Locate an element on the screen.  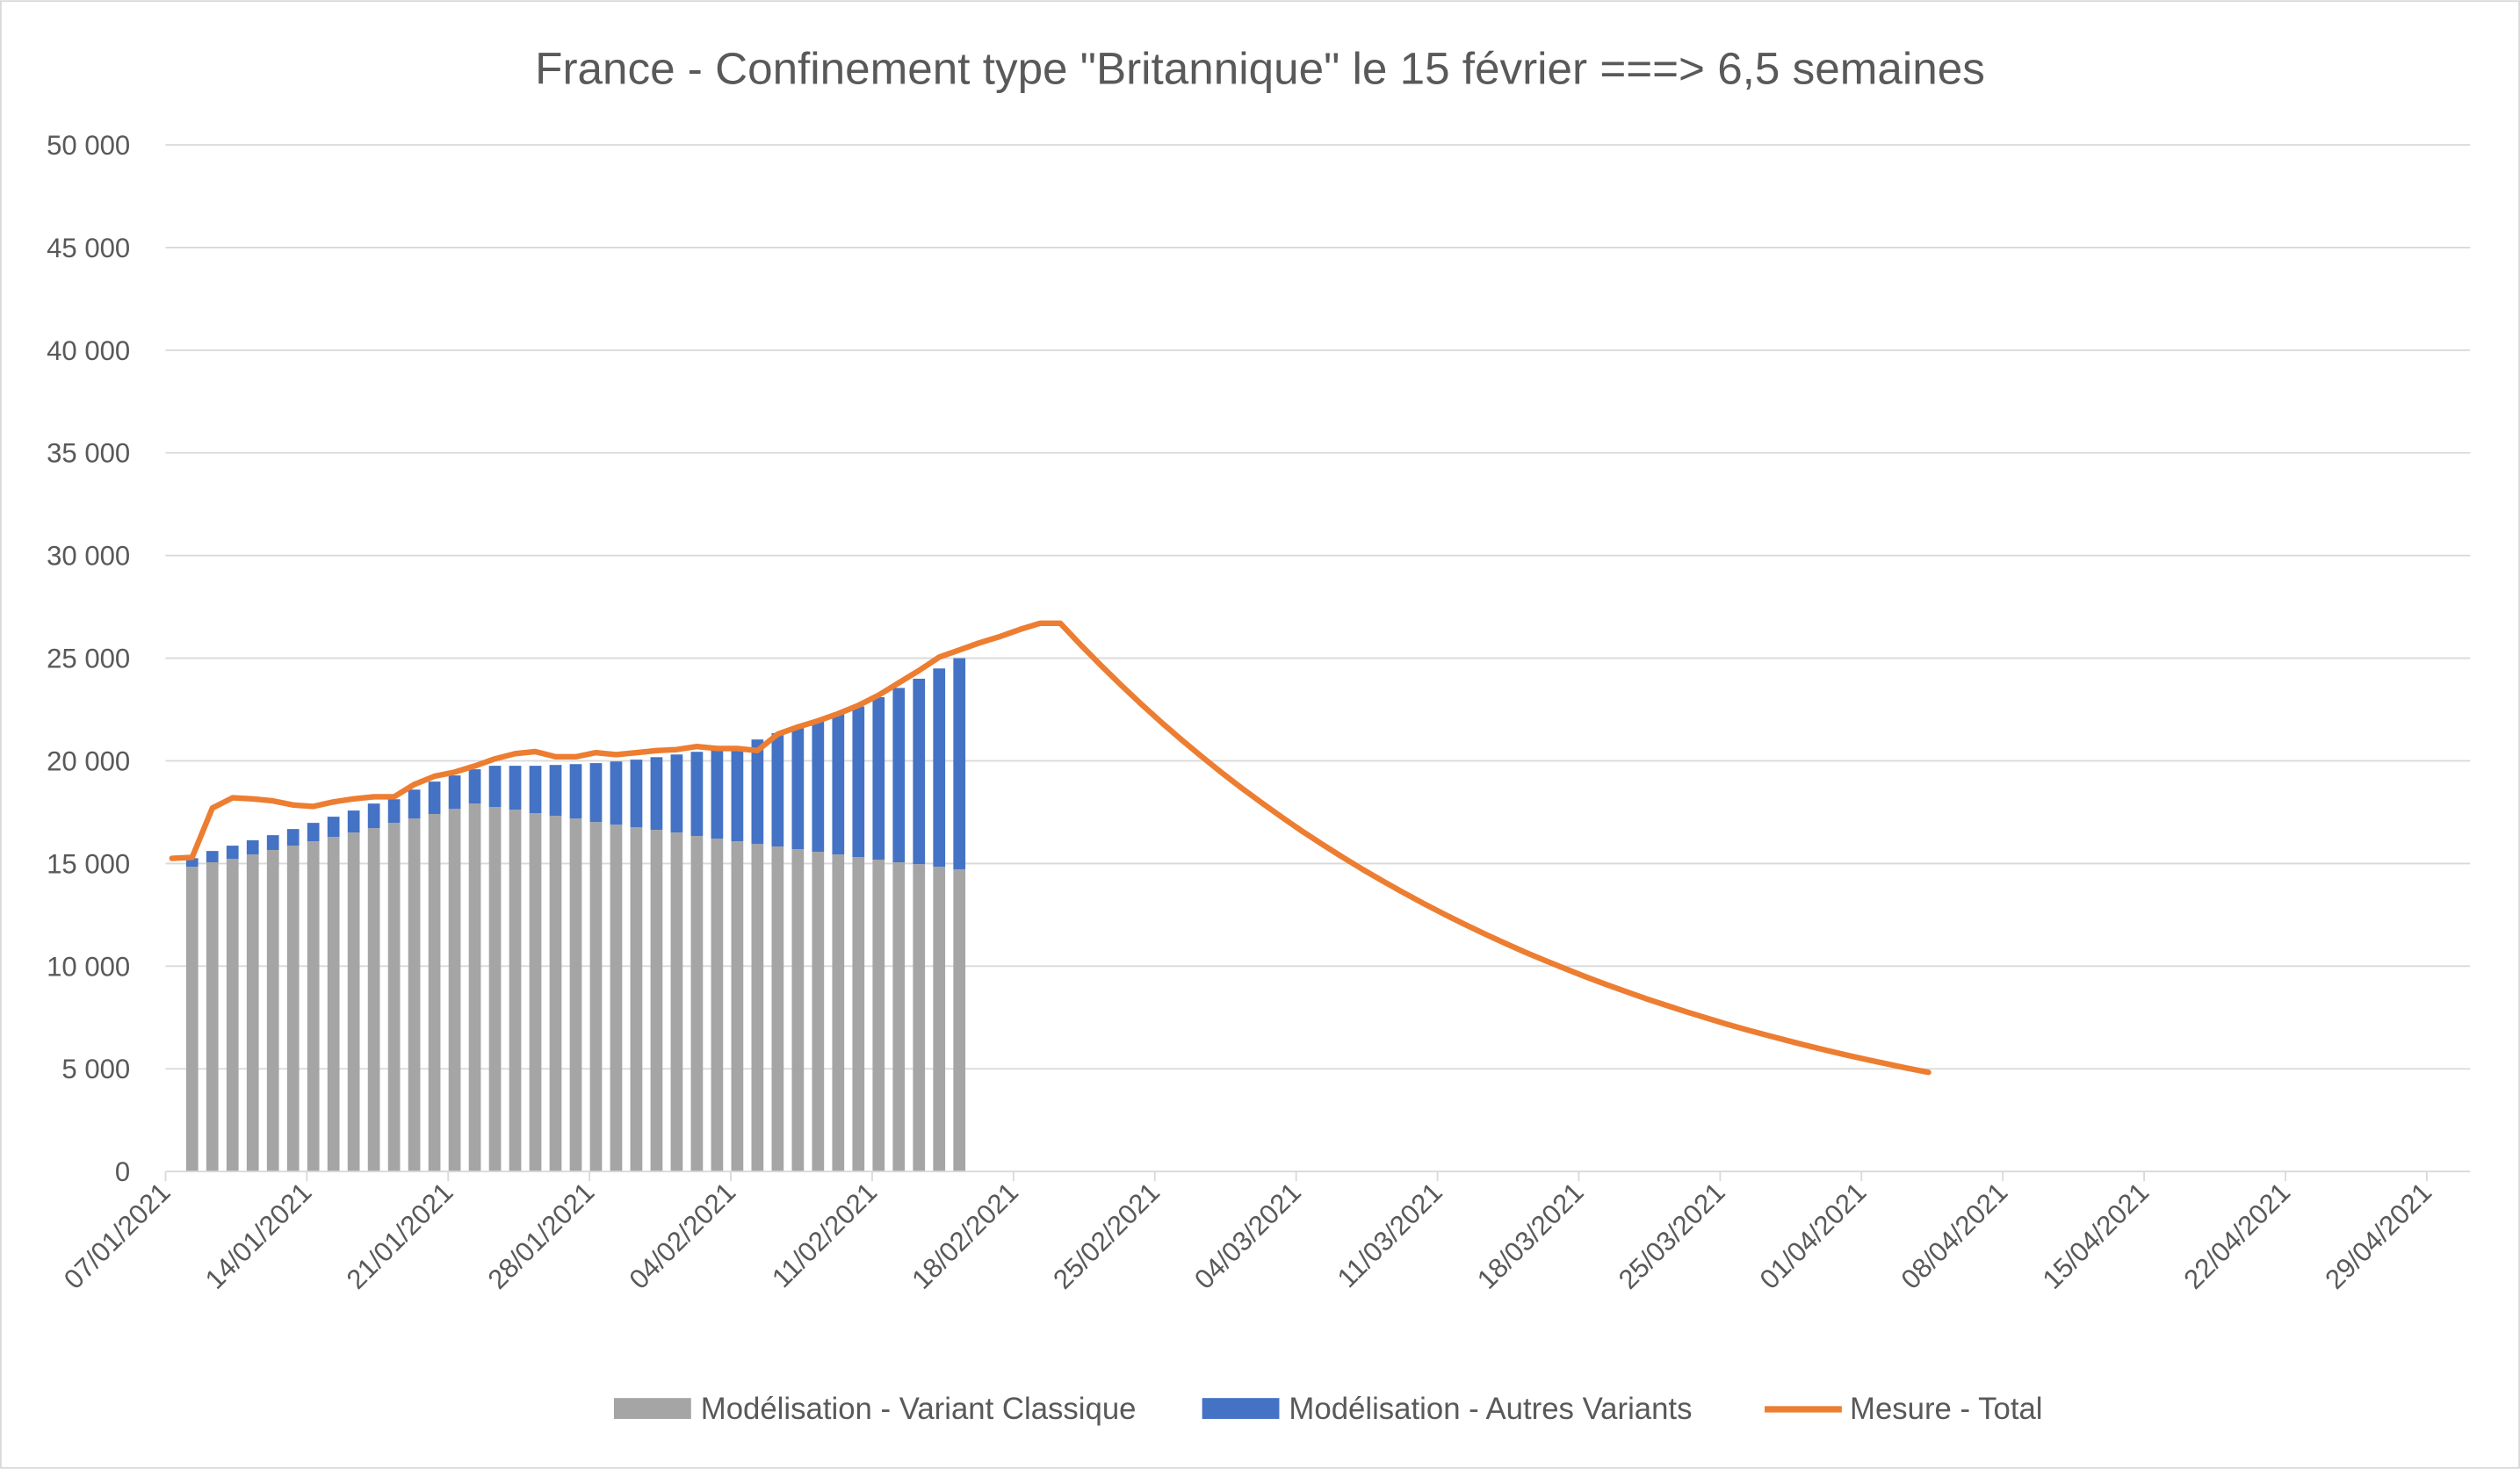
y-tick-label: 10 000 is located at coordinates (88, 966).